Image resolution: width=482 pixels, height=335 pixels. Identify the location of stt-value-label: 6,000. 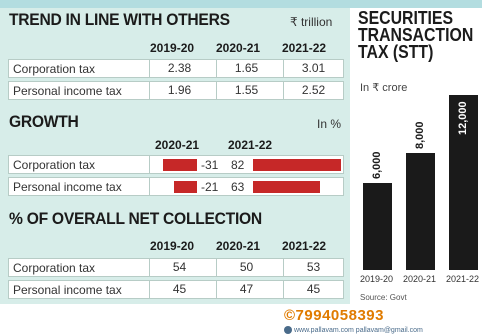
(377, 164).